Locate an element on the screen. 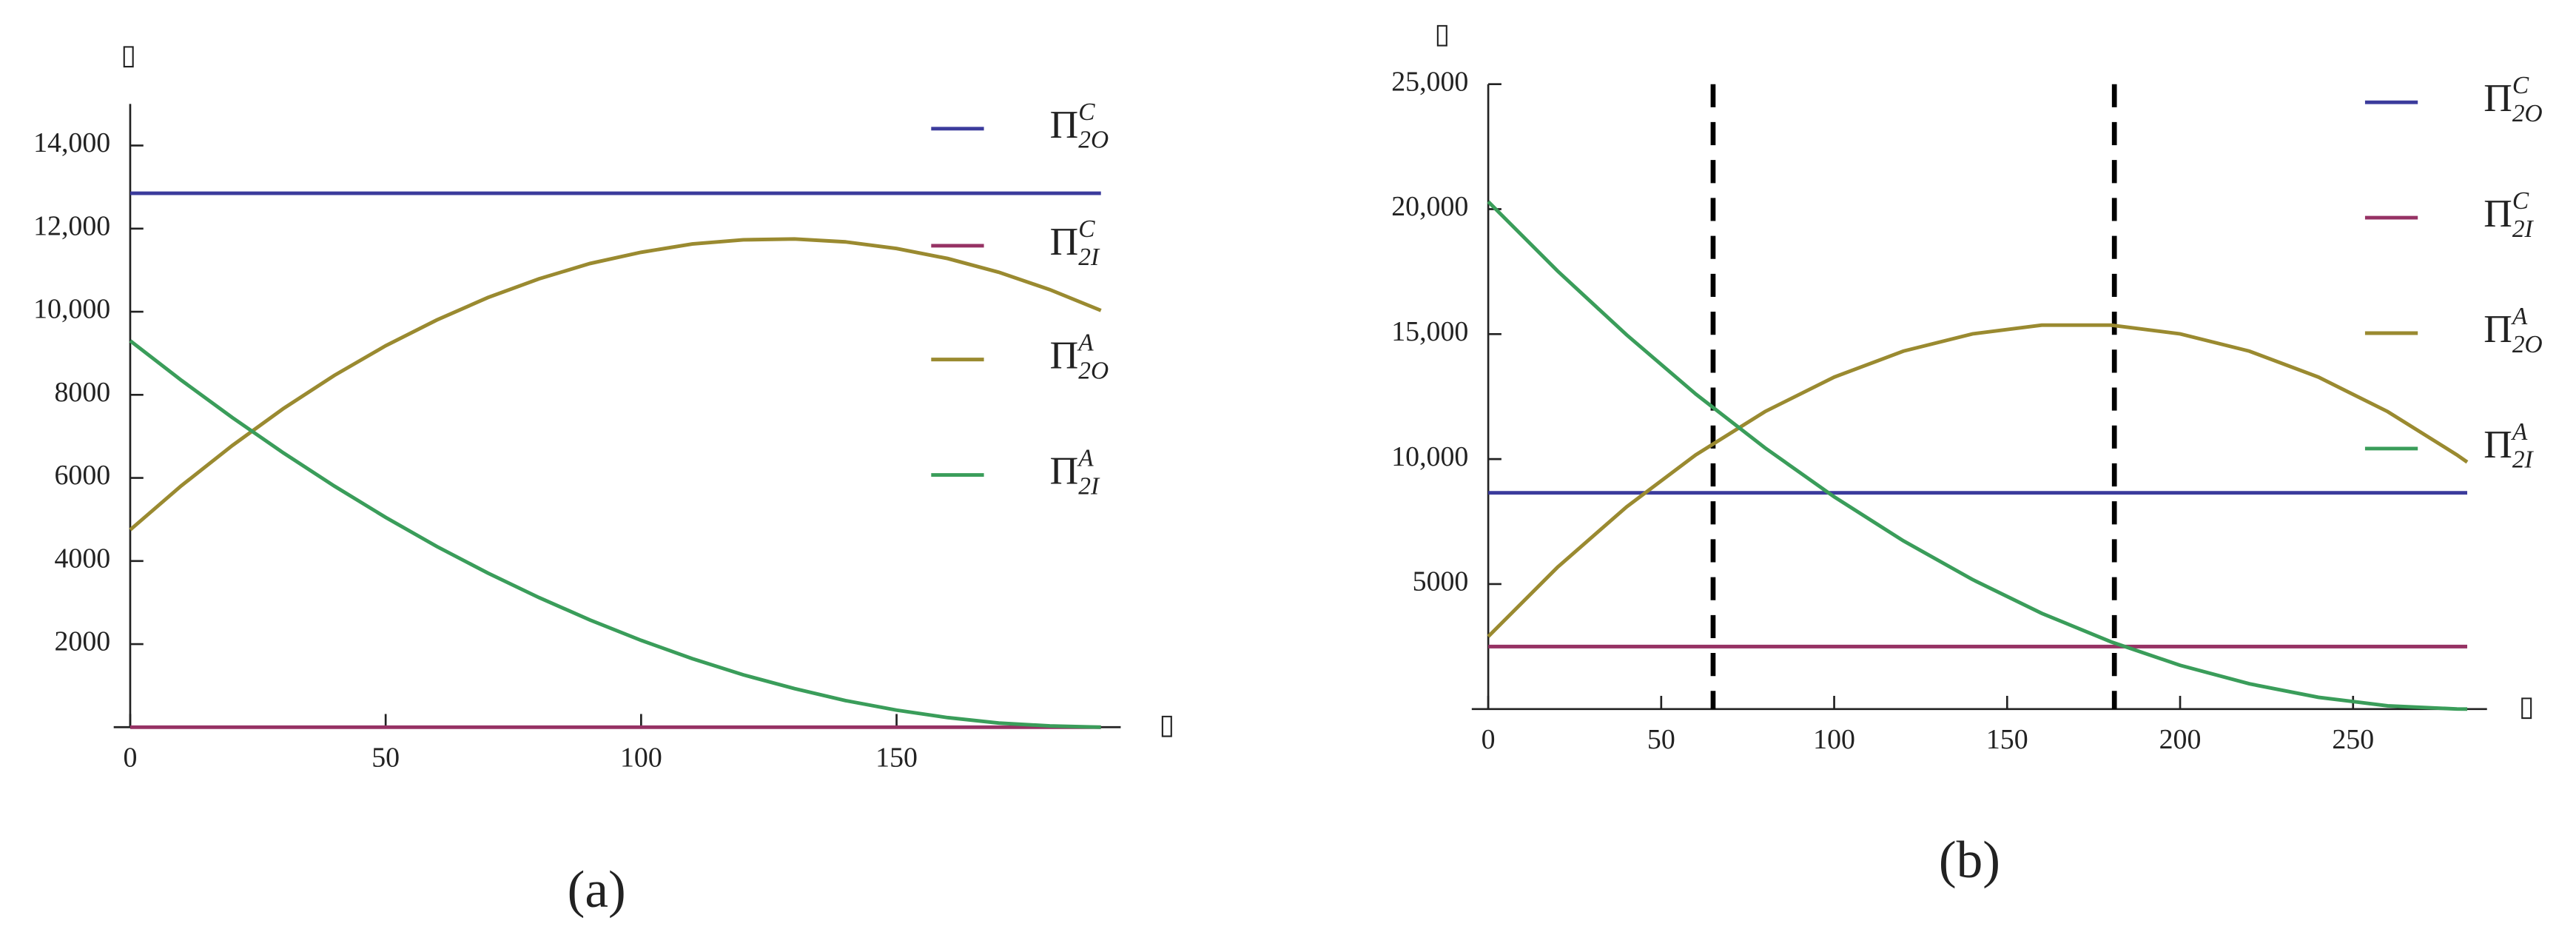 The image size is (2576, 935). y-tick-label: 6000 is located at coordinates (82, 476).